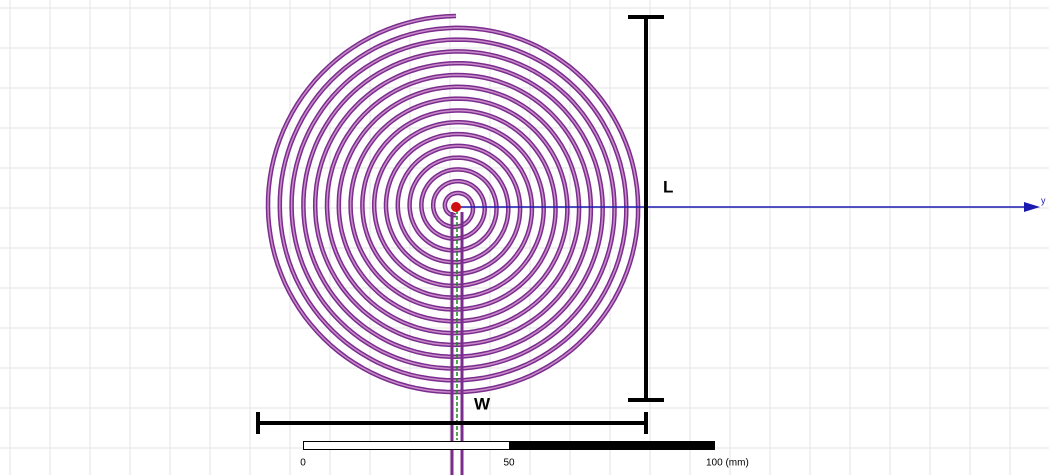  I want to click on origin, so click(456, 207).